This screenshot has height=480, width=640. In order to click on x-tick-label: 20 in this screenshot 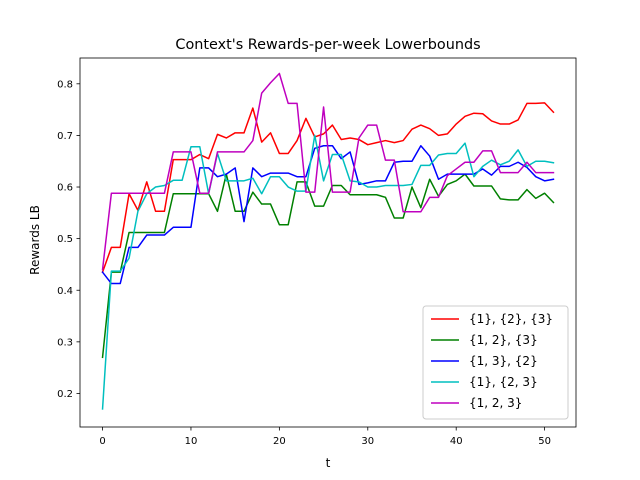, I will do `click(279, 441)`.